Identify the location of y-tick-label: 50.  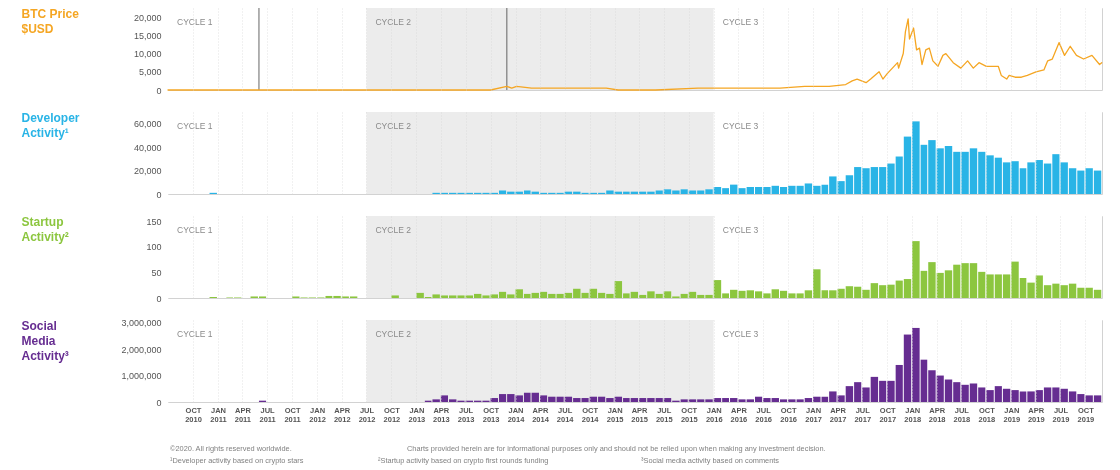
(156, 272).